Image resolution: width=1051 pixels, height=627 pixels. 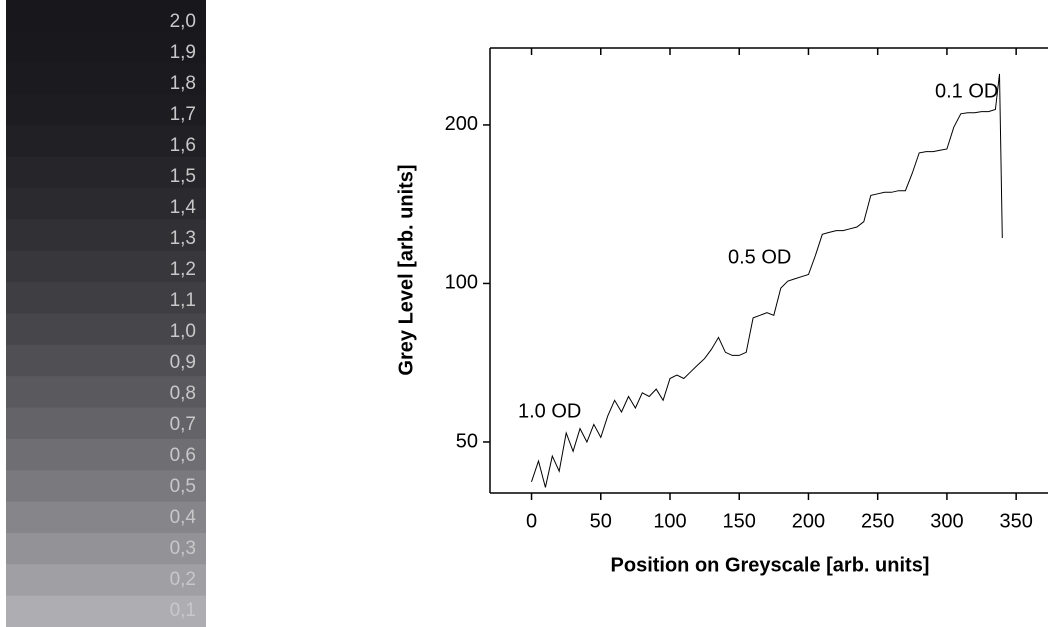 I want to click on y-tick-label: 100, so click(x=461, y=283).